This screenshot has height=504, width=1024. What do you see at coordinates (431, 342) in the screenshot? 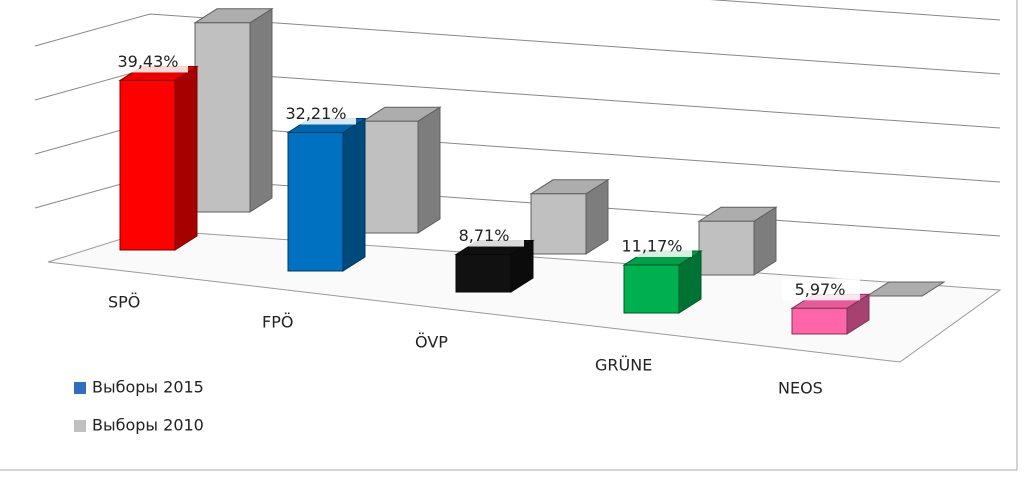
I see `x-tick-label: ÖVP` at bounding box center [431, 342].